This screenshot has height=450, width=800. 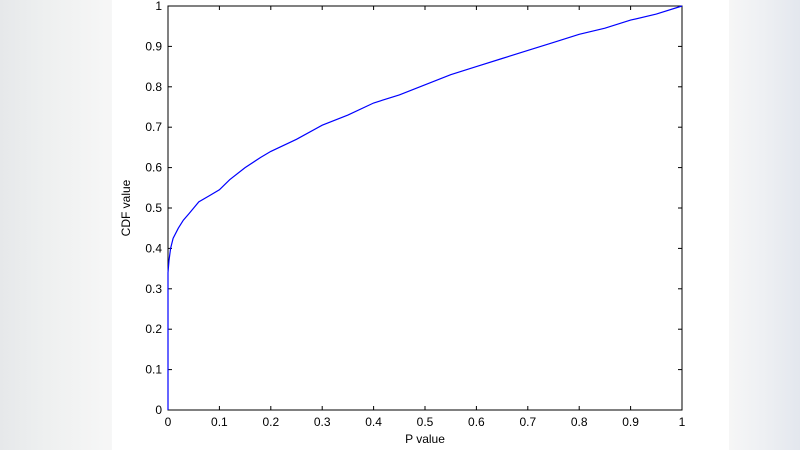 I want to click on x-tick-label: 0.3, so click(x=322, y=422).